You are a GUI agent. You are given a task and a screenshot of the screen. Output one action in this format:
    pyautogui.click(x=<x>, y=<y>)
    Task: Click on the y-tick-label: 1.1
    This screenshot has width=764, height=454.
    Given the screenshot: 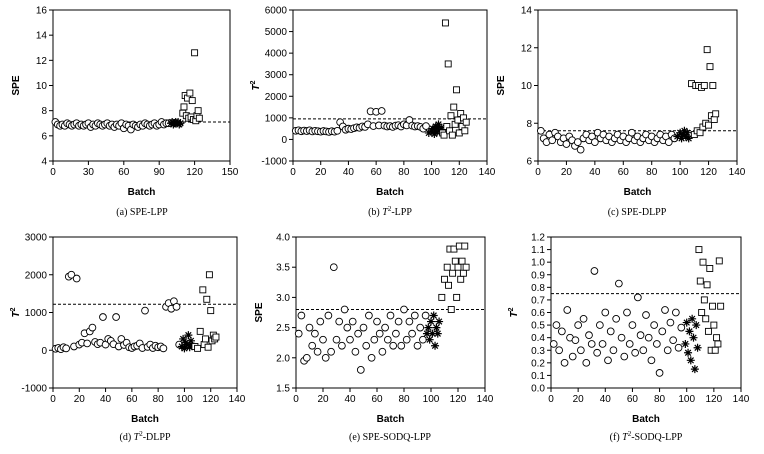 What is the action you would take?
    pyautogui.click(x=538, y=250)
    